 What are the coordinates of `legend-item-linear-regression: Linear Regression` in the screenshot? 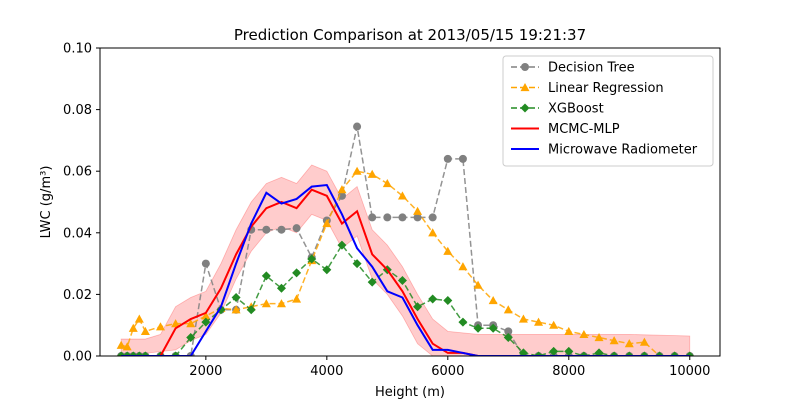 It's located at (587, 88).